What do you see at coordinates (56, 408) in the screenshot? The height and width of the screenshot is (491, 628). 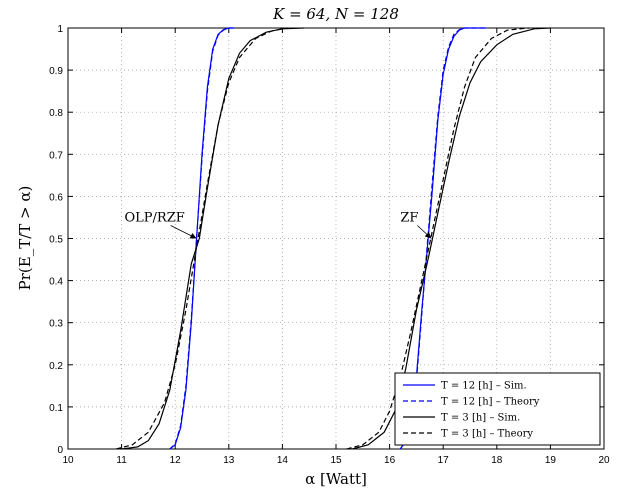 I see `y-tick-label: 0.1` at bounding box center [56, 408].